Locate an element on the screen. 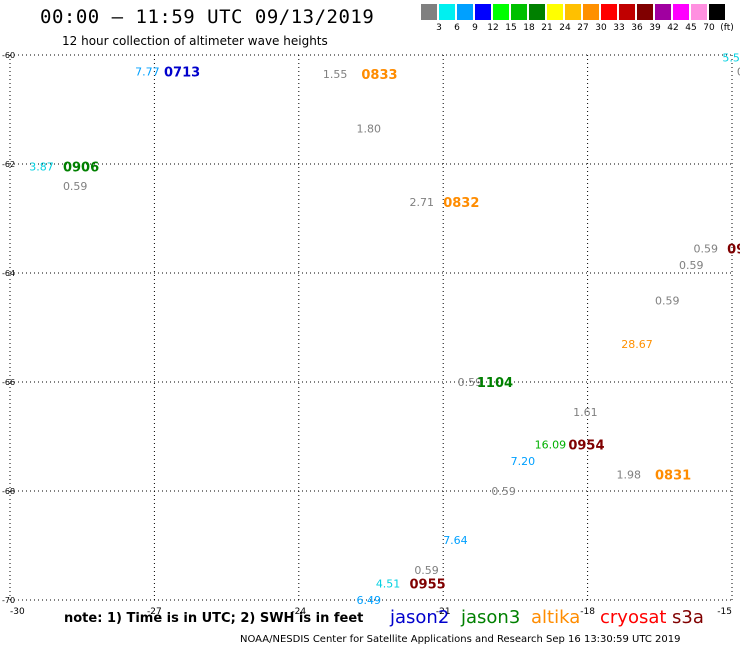 The height and width of the screenshot is (650, 740). scale-label: 30 is located at coordinates (601, 28).